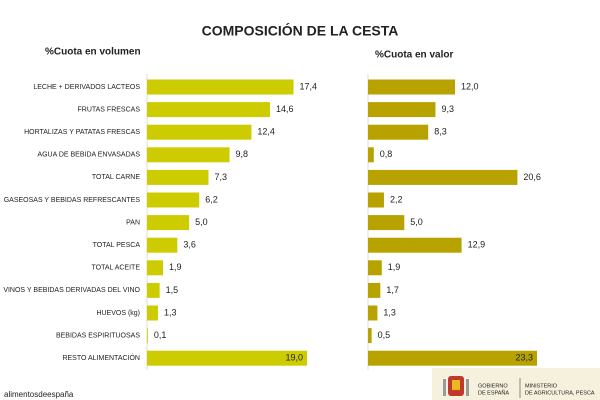  What do you see at coordinates (414, 55) in the screenshot?
I see `panel-title: %Cuota en valor` at bounding box center [414, 55].